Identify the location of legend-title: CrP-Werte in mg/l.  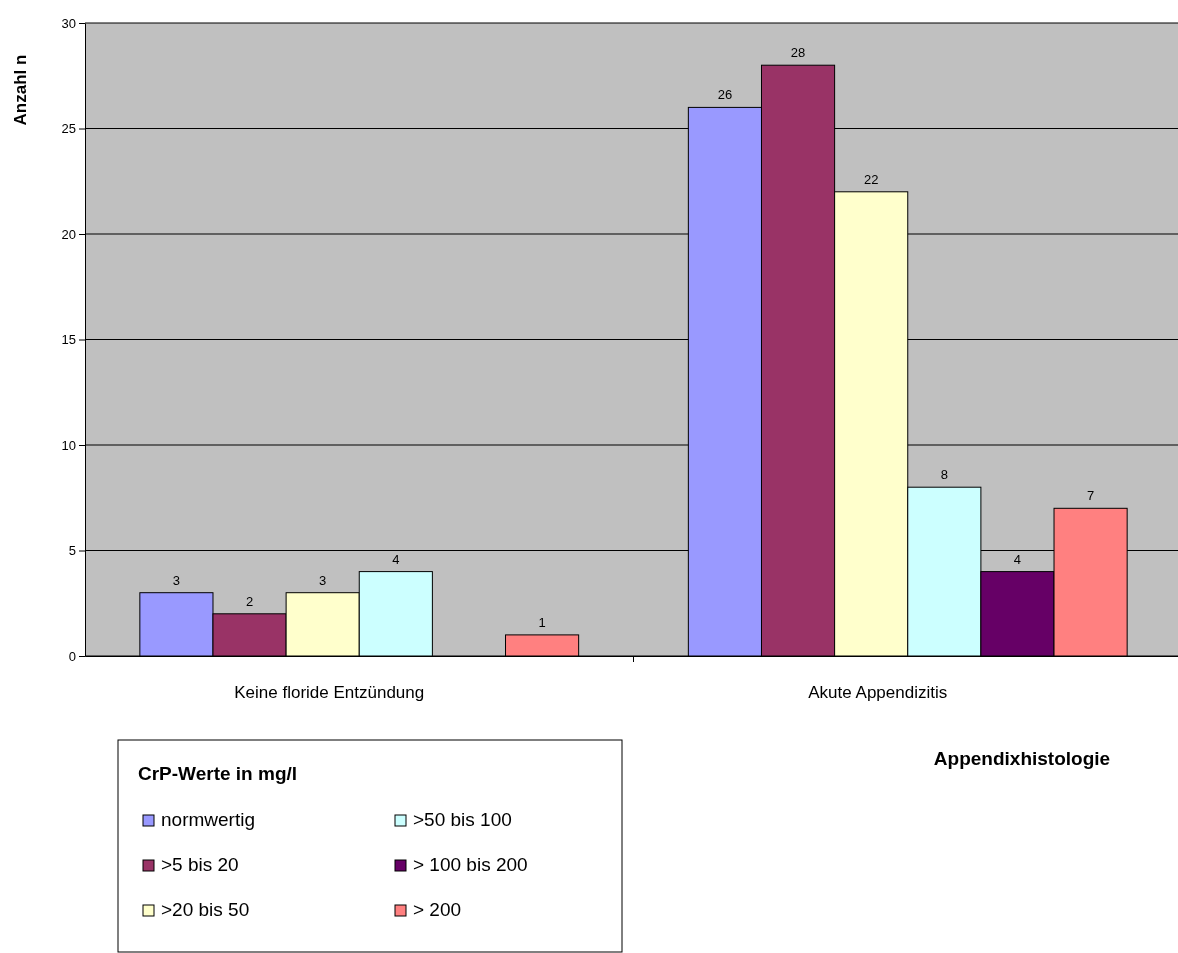
(218, 773).